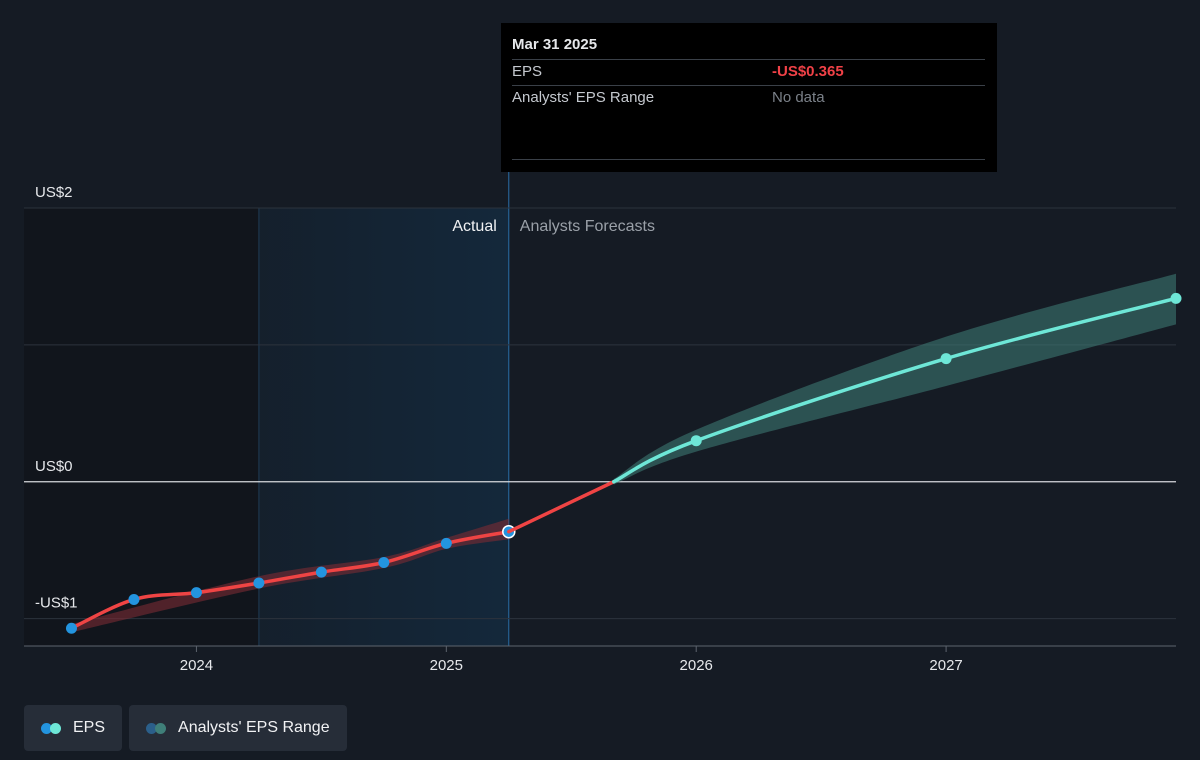  Describe the element at coordinates (561, 507) in the screenshot. I see `eps-forecast-line-negative` at that location.